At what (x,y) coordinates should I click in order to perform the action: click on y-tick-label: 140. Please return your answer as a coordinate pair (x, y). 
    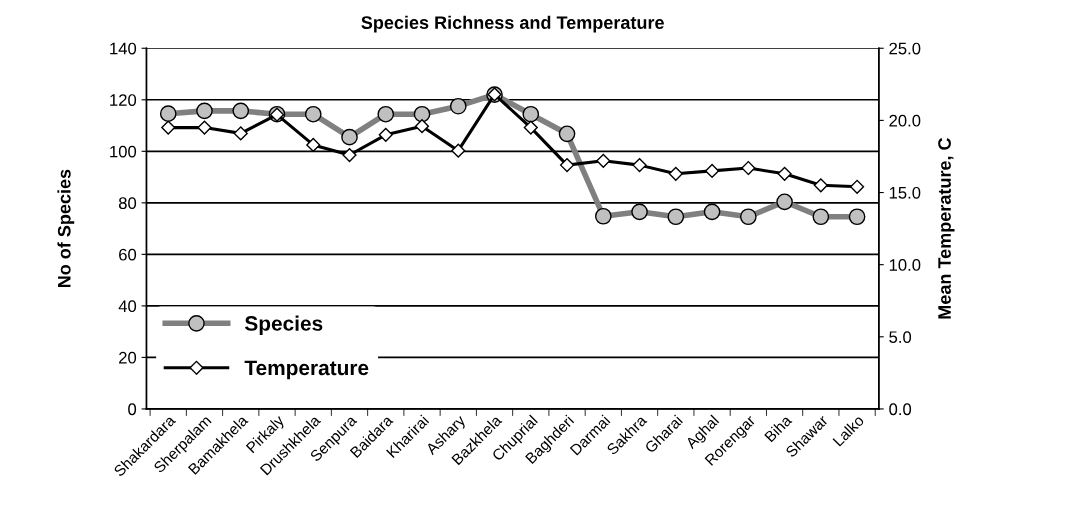
    Looking at the image, I should click on (123, 48).